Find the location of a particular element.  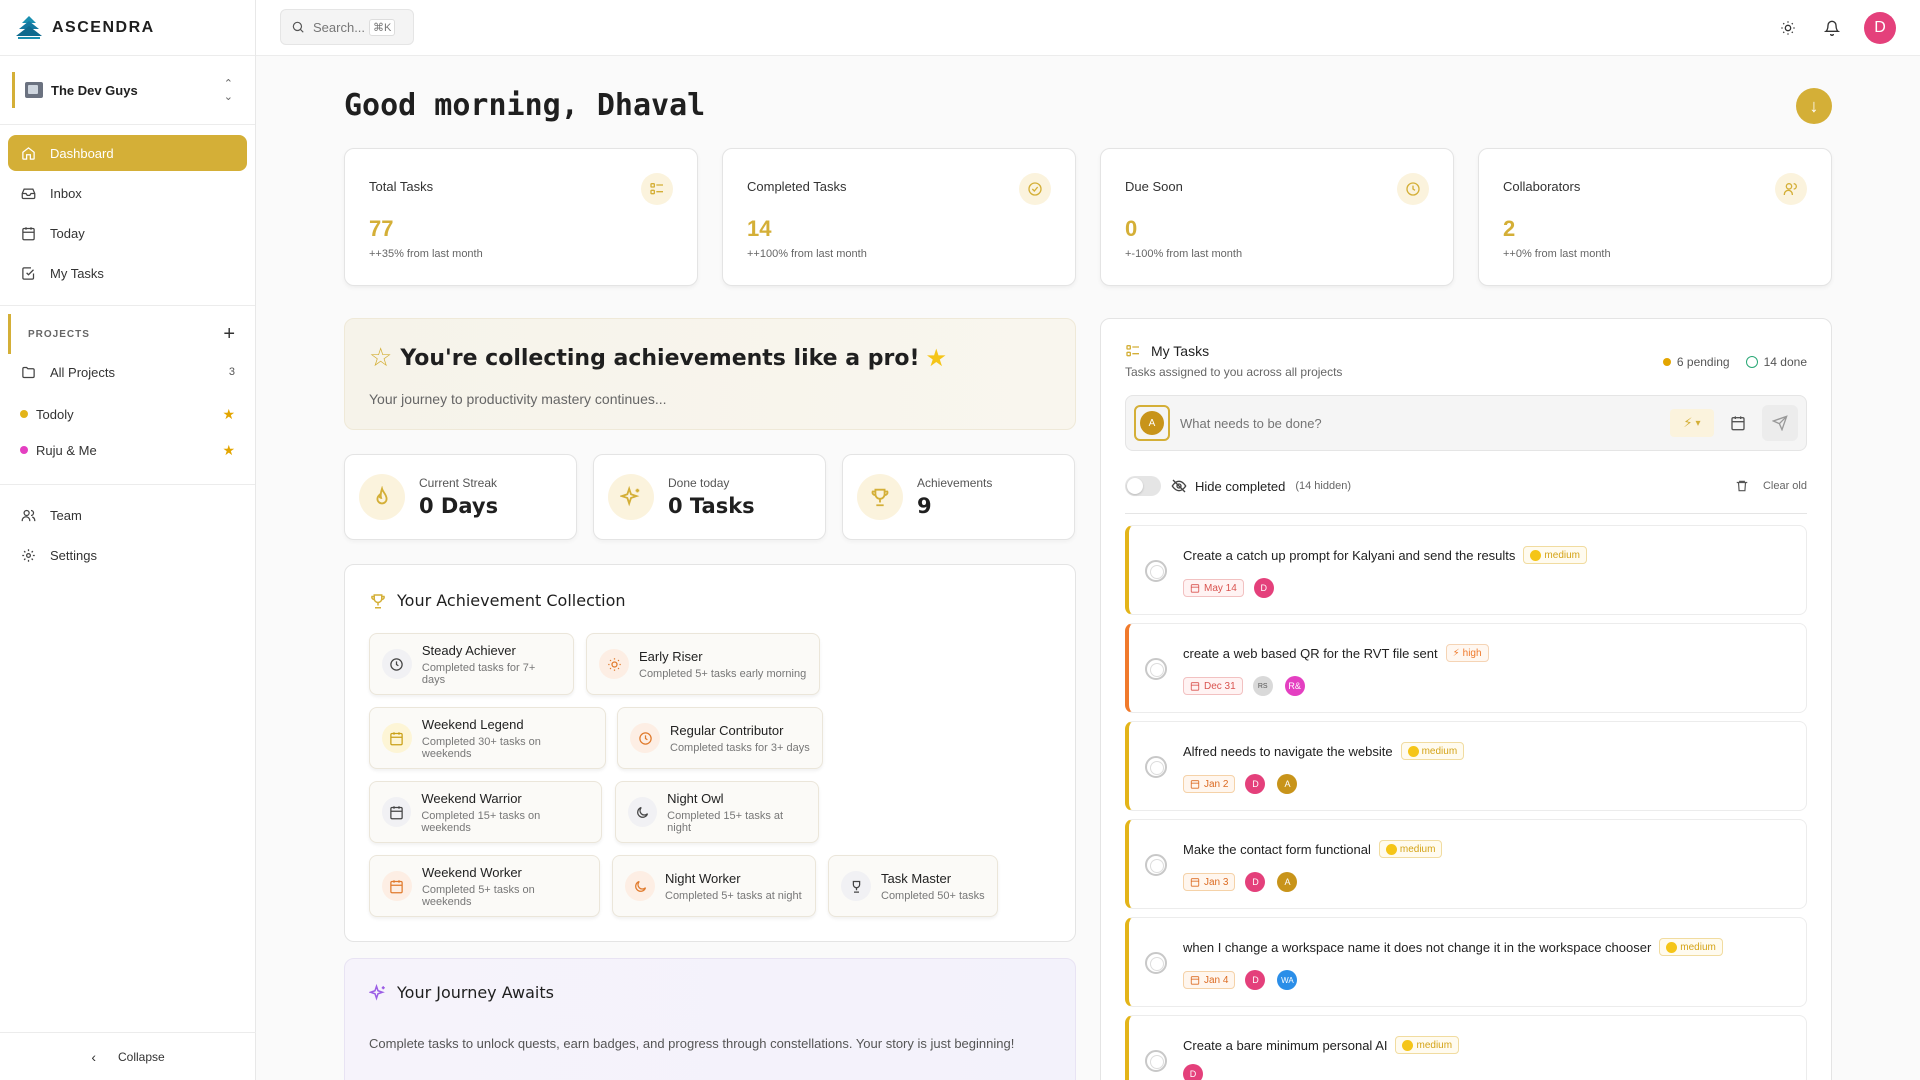

greeting-name: Dhaval is located at coordinates (651, 105).